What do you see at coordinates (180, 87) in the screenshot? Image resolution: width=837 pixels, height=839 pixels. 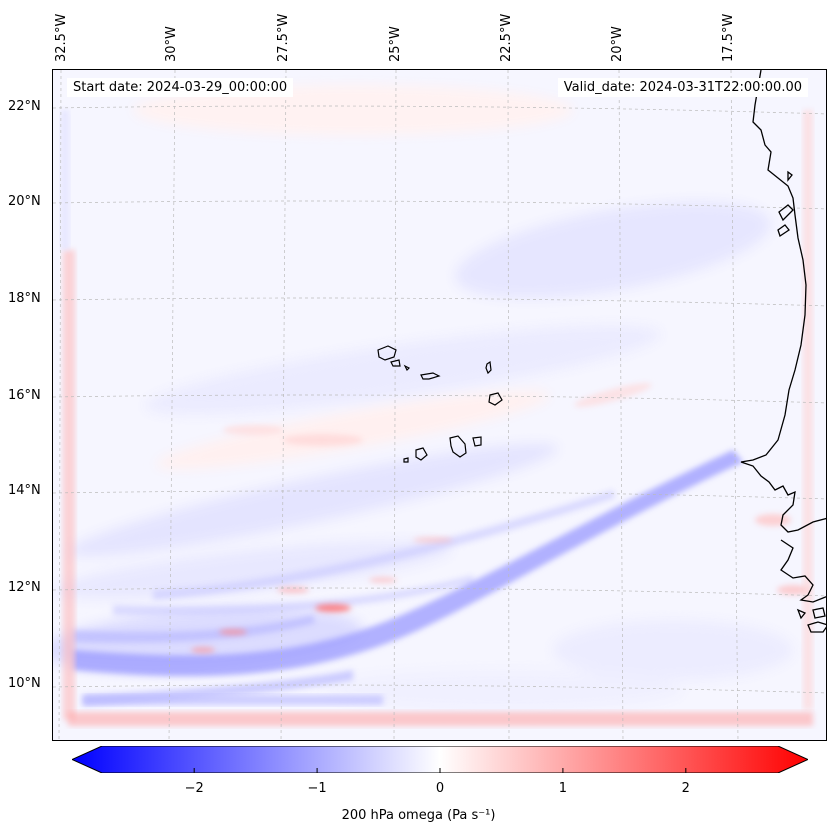 I see `start-date-label: Start date: 2024-03-29_00:00:00` at bounding box center [180, 87].